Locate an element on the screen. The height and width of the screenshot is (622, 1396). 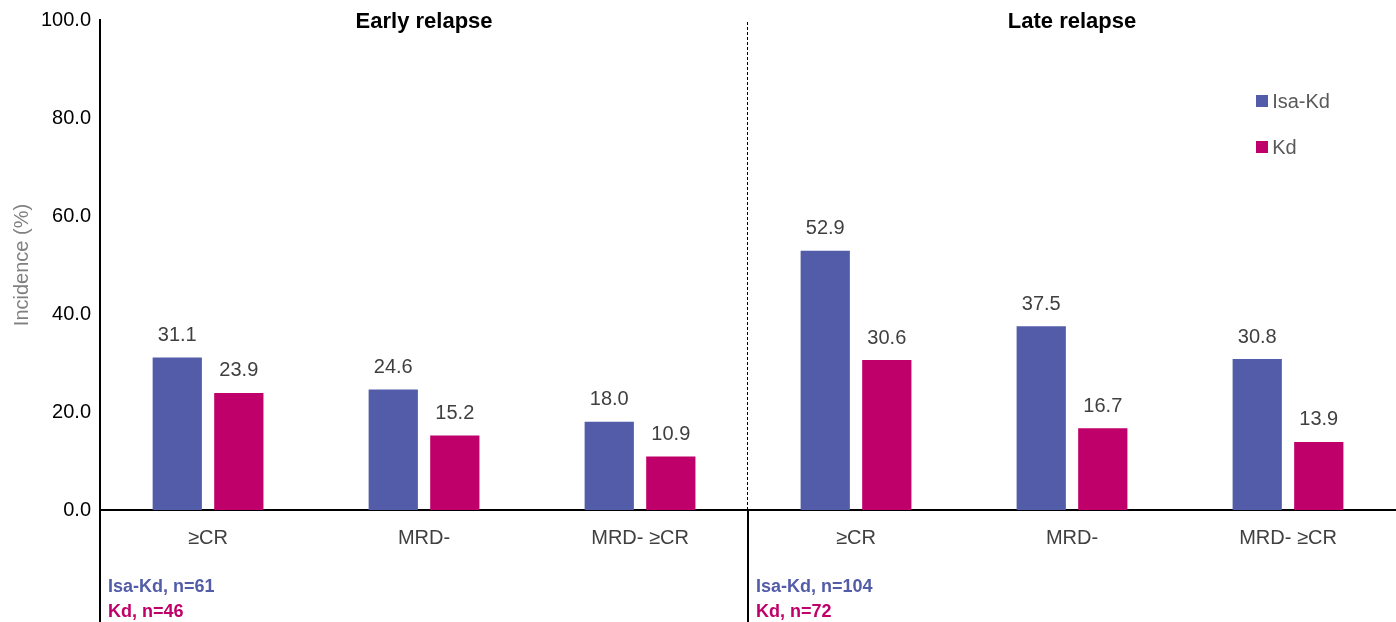
y-axis-title: Incidence (%) is located at coordinates (20, 265).